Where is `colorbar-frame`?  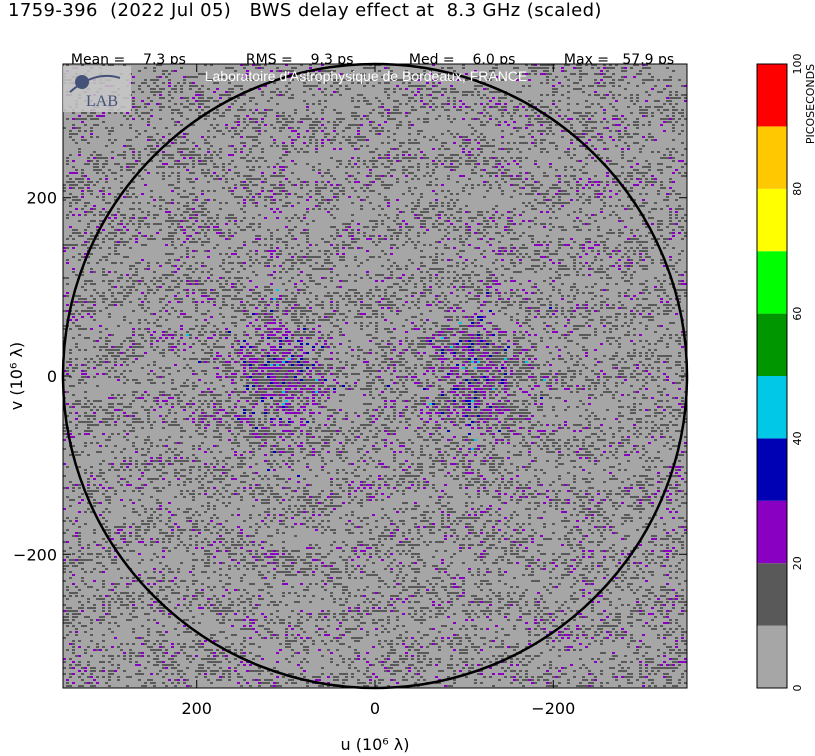
colorbar-frame is located at coordinates (772, 376).